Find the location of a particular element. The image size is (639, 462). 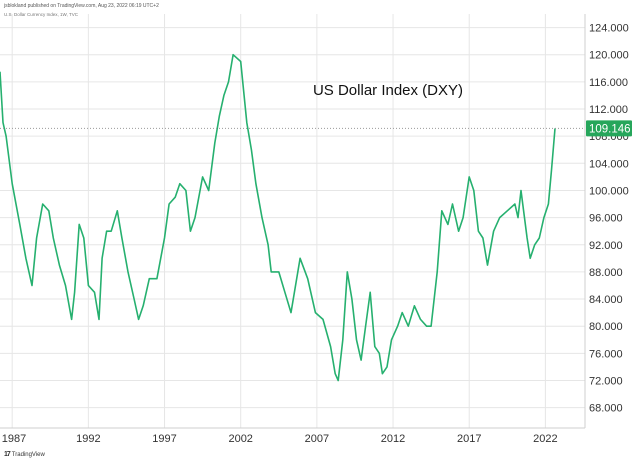

y-tick-label: 72.000 is located at coordinates (606, 381).